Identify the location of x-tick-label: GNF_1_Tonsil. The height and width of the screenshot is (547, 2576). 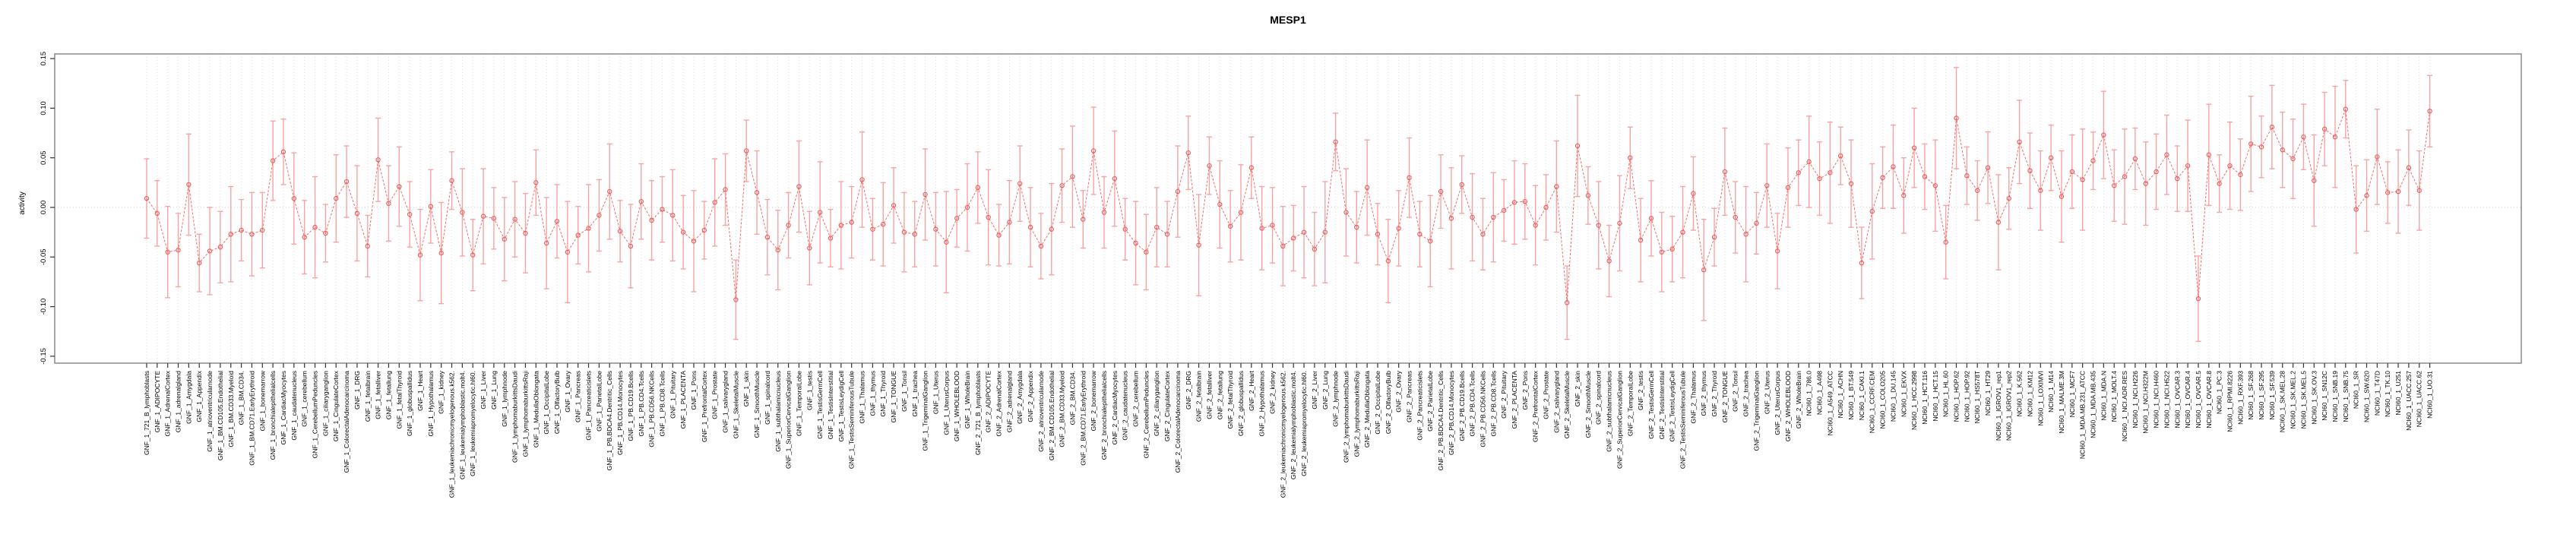
(904, 391).